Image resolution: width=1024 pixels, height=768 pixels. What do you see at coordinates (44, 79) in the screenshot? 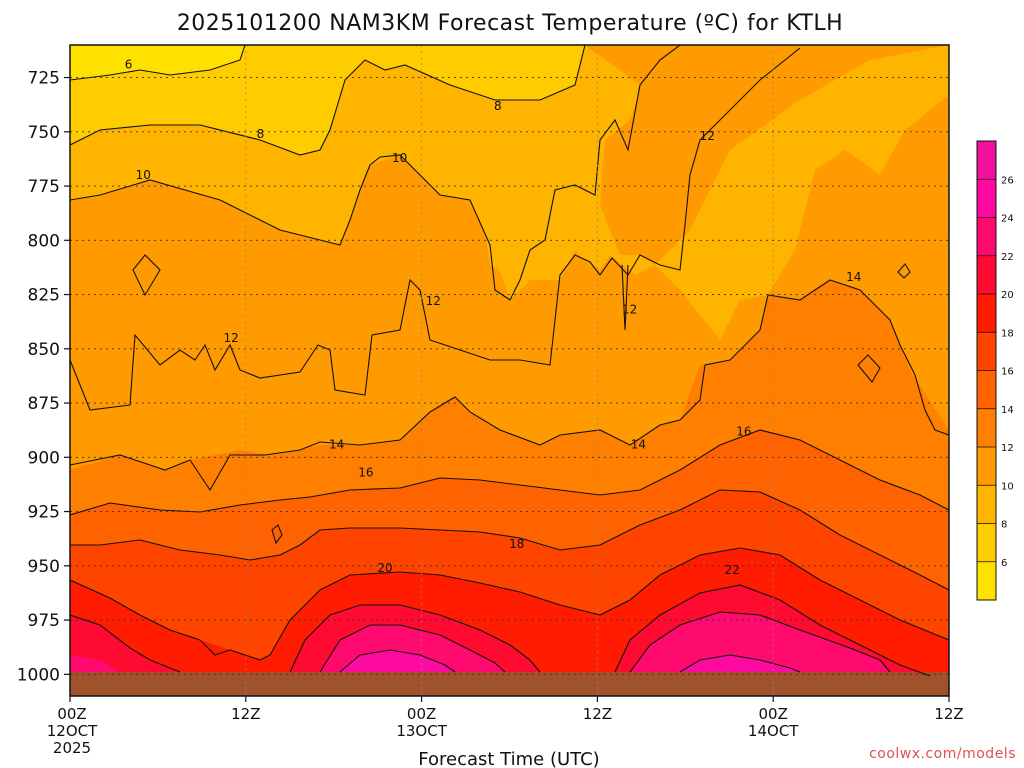
I see `y-tick-label: 725` at bounding box center [44, 79].